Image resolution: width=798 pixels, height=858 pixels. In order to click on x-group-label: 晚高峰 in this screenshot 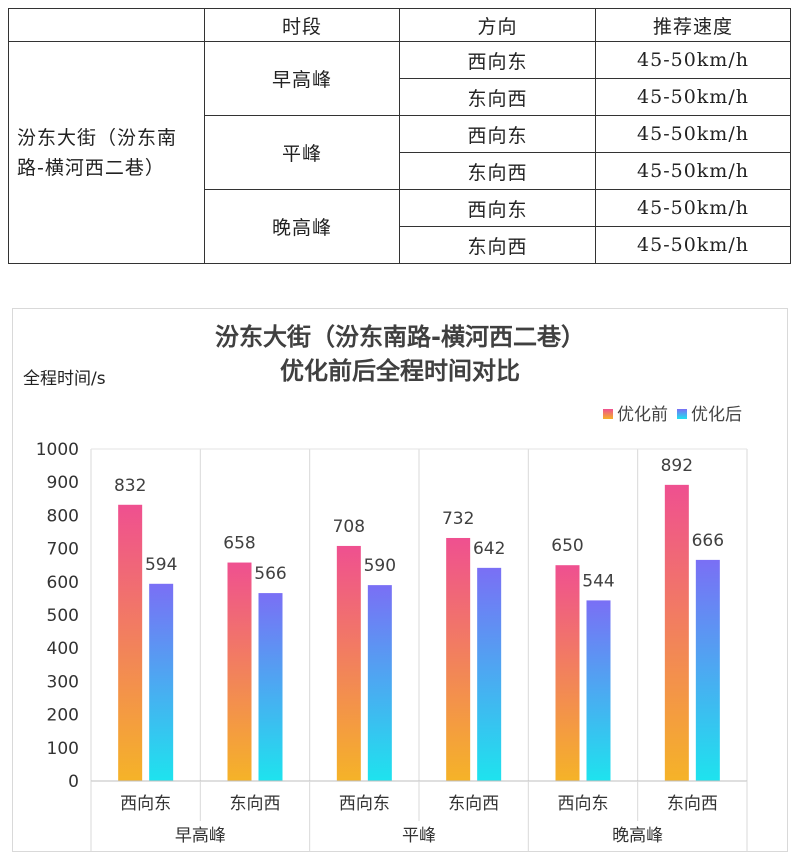, I will do `click(637, 836)`.